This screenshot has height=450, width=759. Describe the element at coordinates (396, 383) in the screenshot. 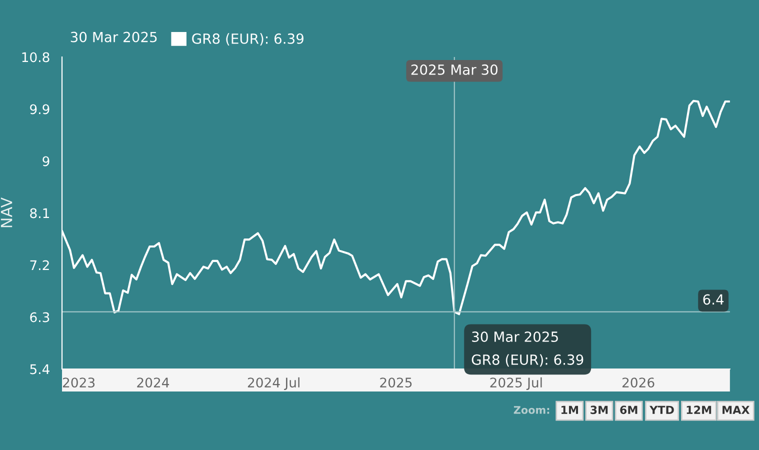

I see `x-tick-label: 2025` at that location.